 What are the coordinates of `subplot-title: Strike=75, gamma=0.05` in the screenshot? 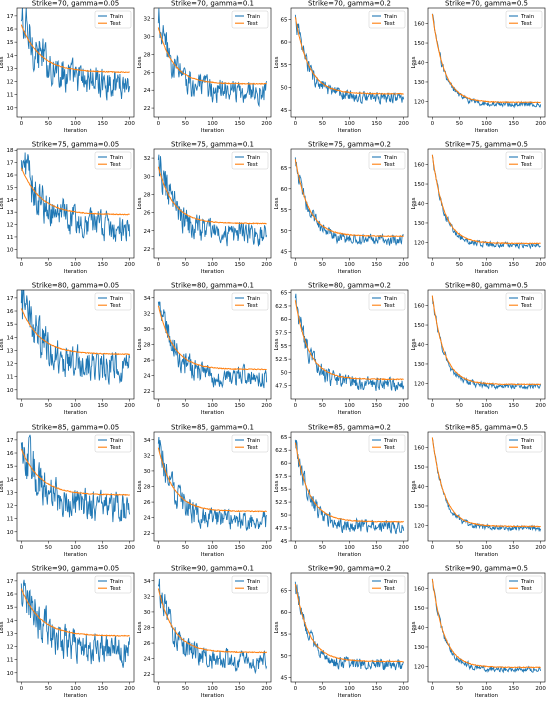 It's located at (75, 145).